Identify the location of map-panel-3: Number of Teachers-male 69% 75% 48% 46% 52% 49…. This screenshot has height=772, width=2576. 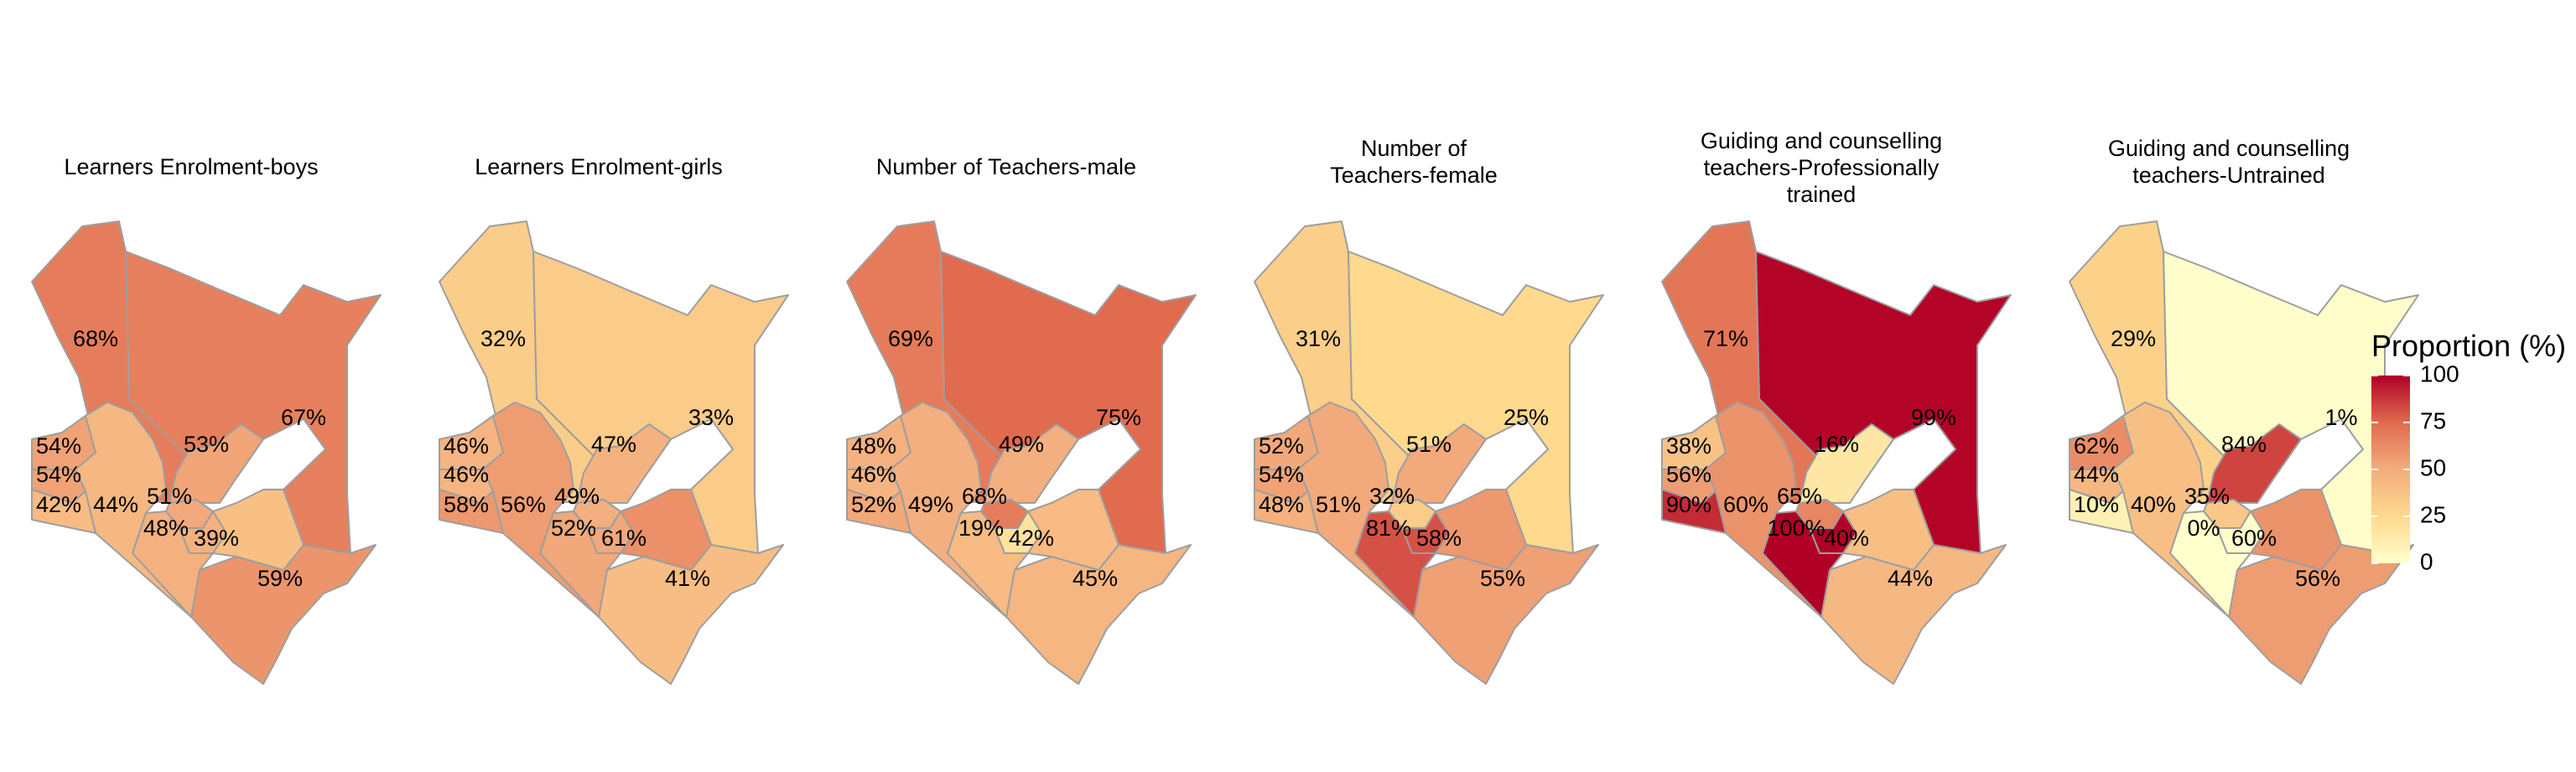
(1022, 419).